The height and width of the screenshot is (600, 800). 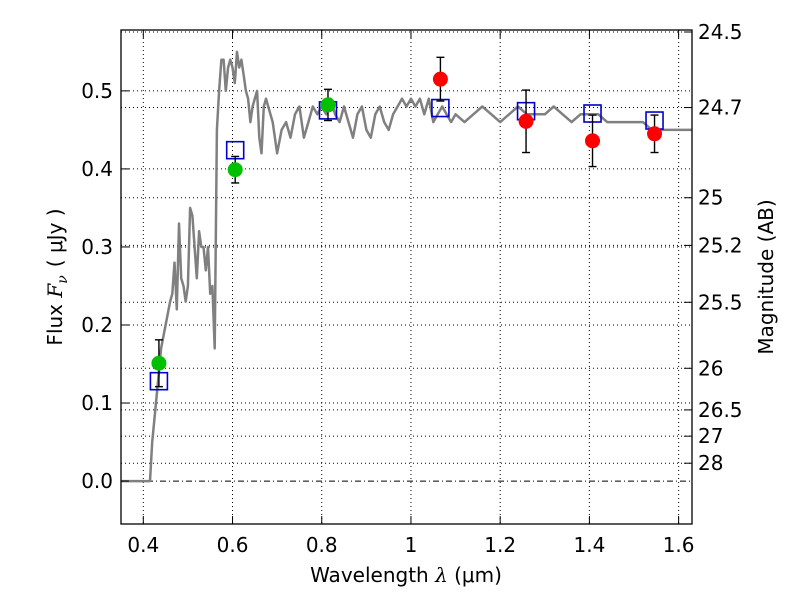 What do you see at coordinates (720, 32) in the screenshot?
I see `y2-tick-label: 24.5` at bounding box center [720, 32].